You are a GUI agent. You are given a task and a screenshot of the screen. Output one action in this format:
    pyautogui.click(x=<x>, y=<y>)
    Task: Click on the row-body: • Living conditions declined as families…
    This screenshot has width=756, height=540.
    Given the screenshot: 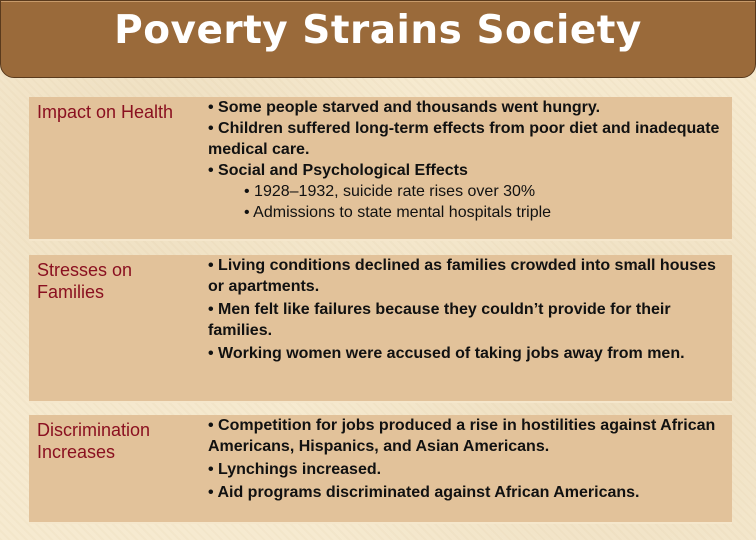 What is the action you would take?
    pyautogui.click(x=466, y=309)
    